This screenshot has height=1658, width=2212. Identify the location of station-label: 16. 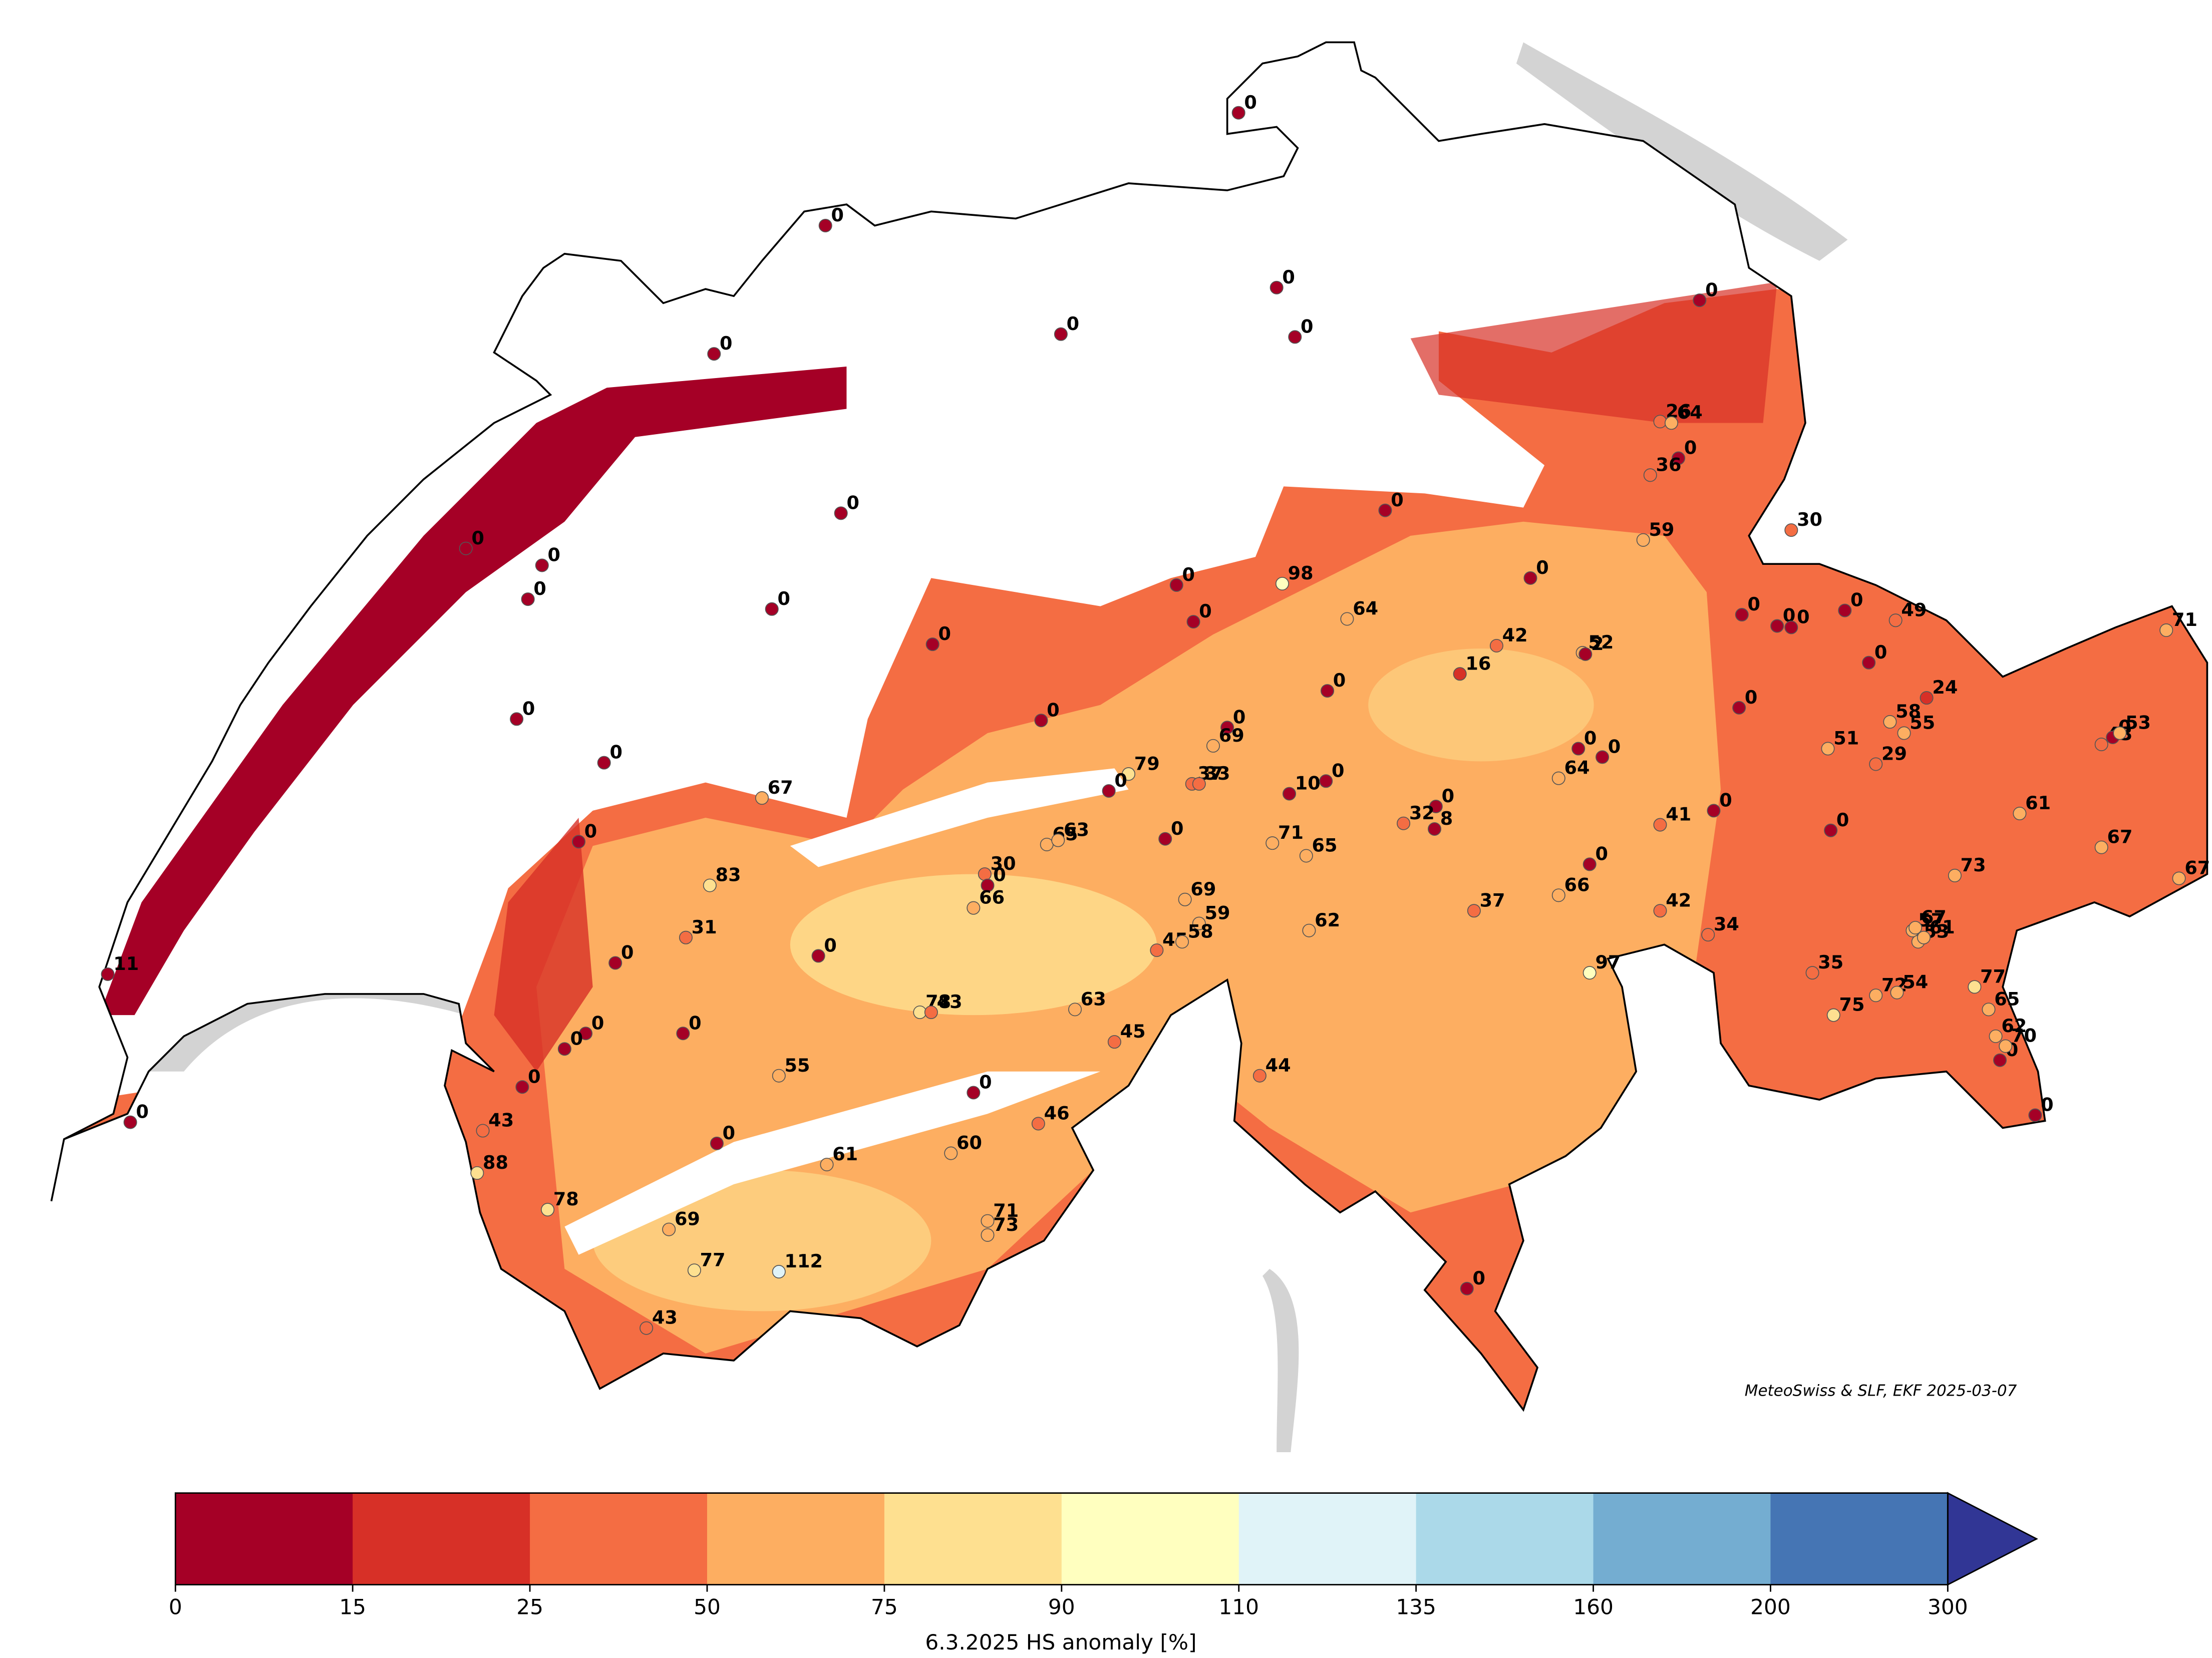
(1478, 663).